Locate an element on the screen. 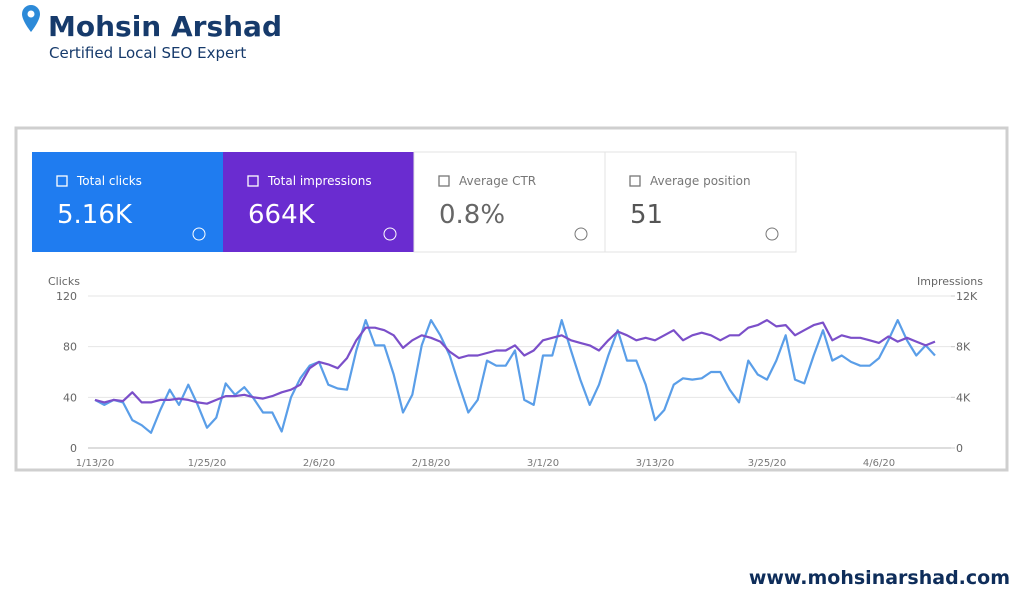  y2-tick-label: 4K is located at coordinates (963, 397).